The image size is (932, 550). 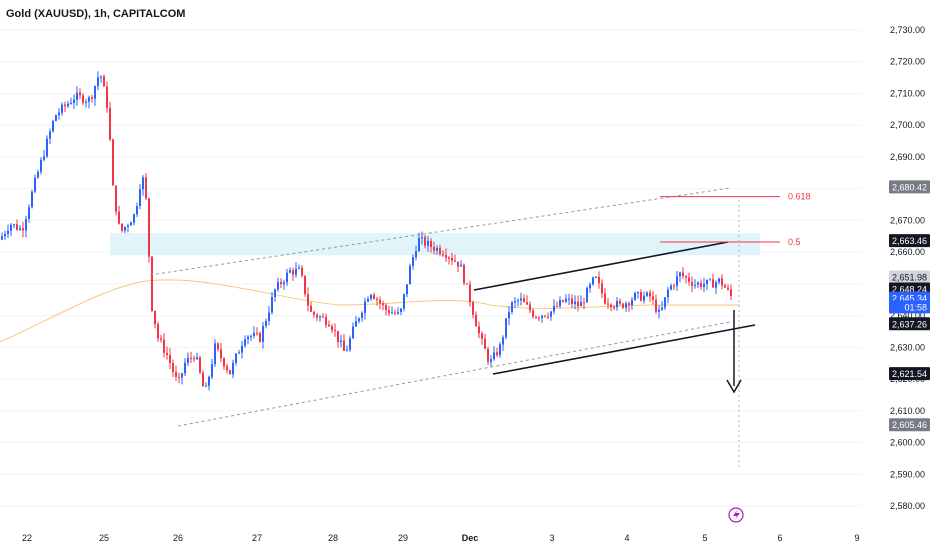 I want to click on y-tick-label: 2,600.00, so click(x=907, y=443).